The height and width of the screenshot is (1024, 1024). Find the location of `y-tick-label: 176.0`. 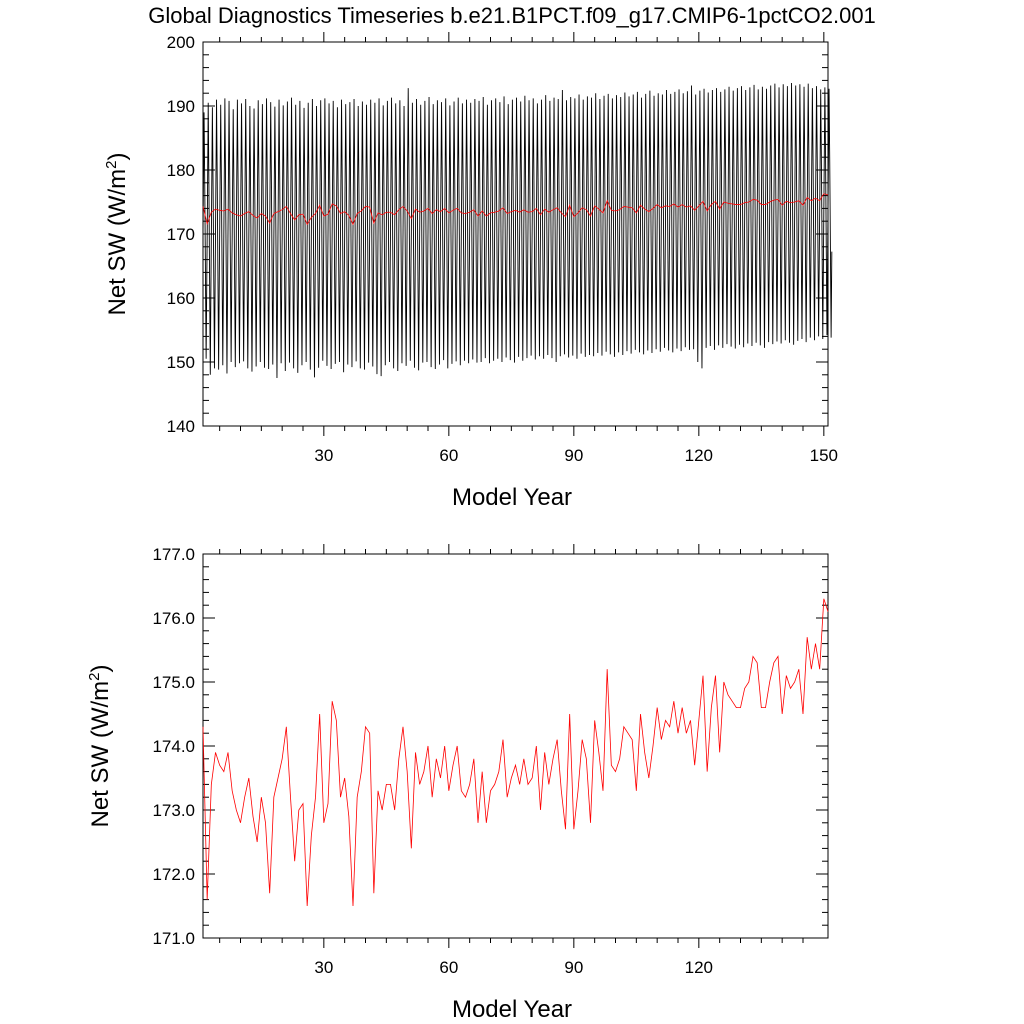

y-tick-label: 176.0 is located at coordinates (173, 618).